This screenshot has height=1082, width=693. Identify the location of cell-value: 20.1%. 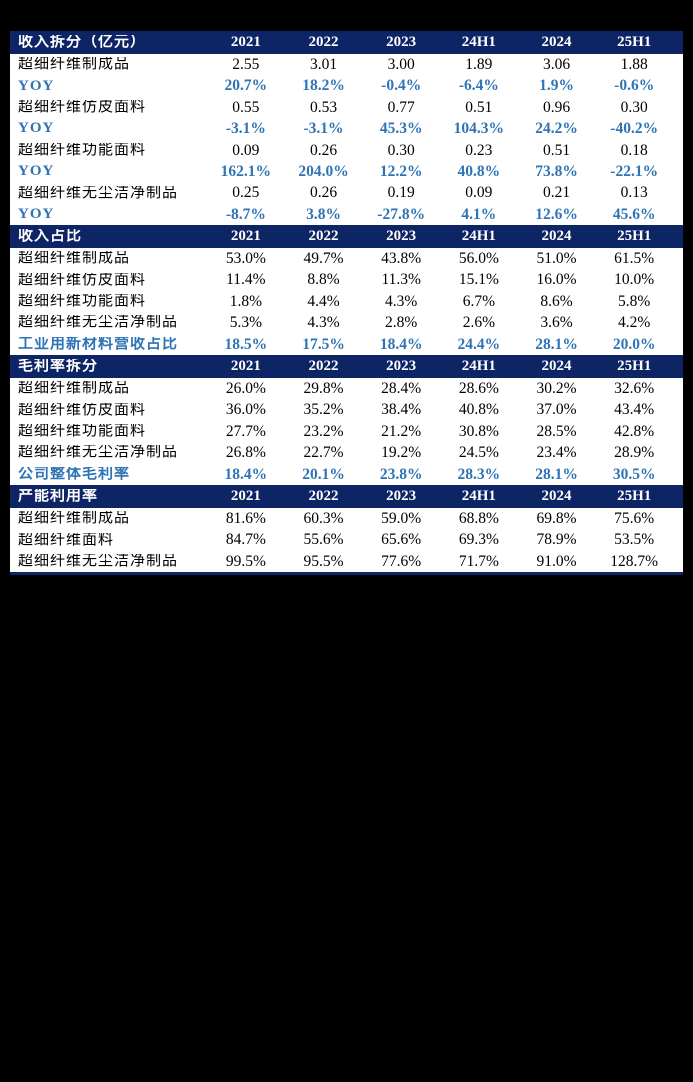
(323, 474).